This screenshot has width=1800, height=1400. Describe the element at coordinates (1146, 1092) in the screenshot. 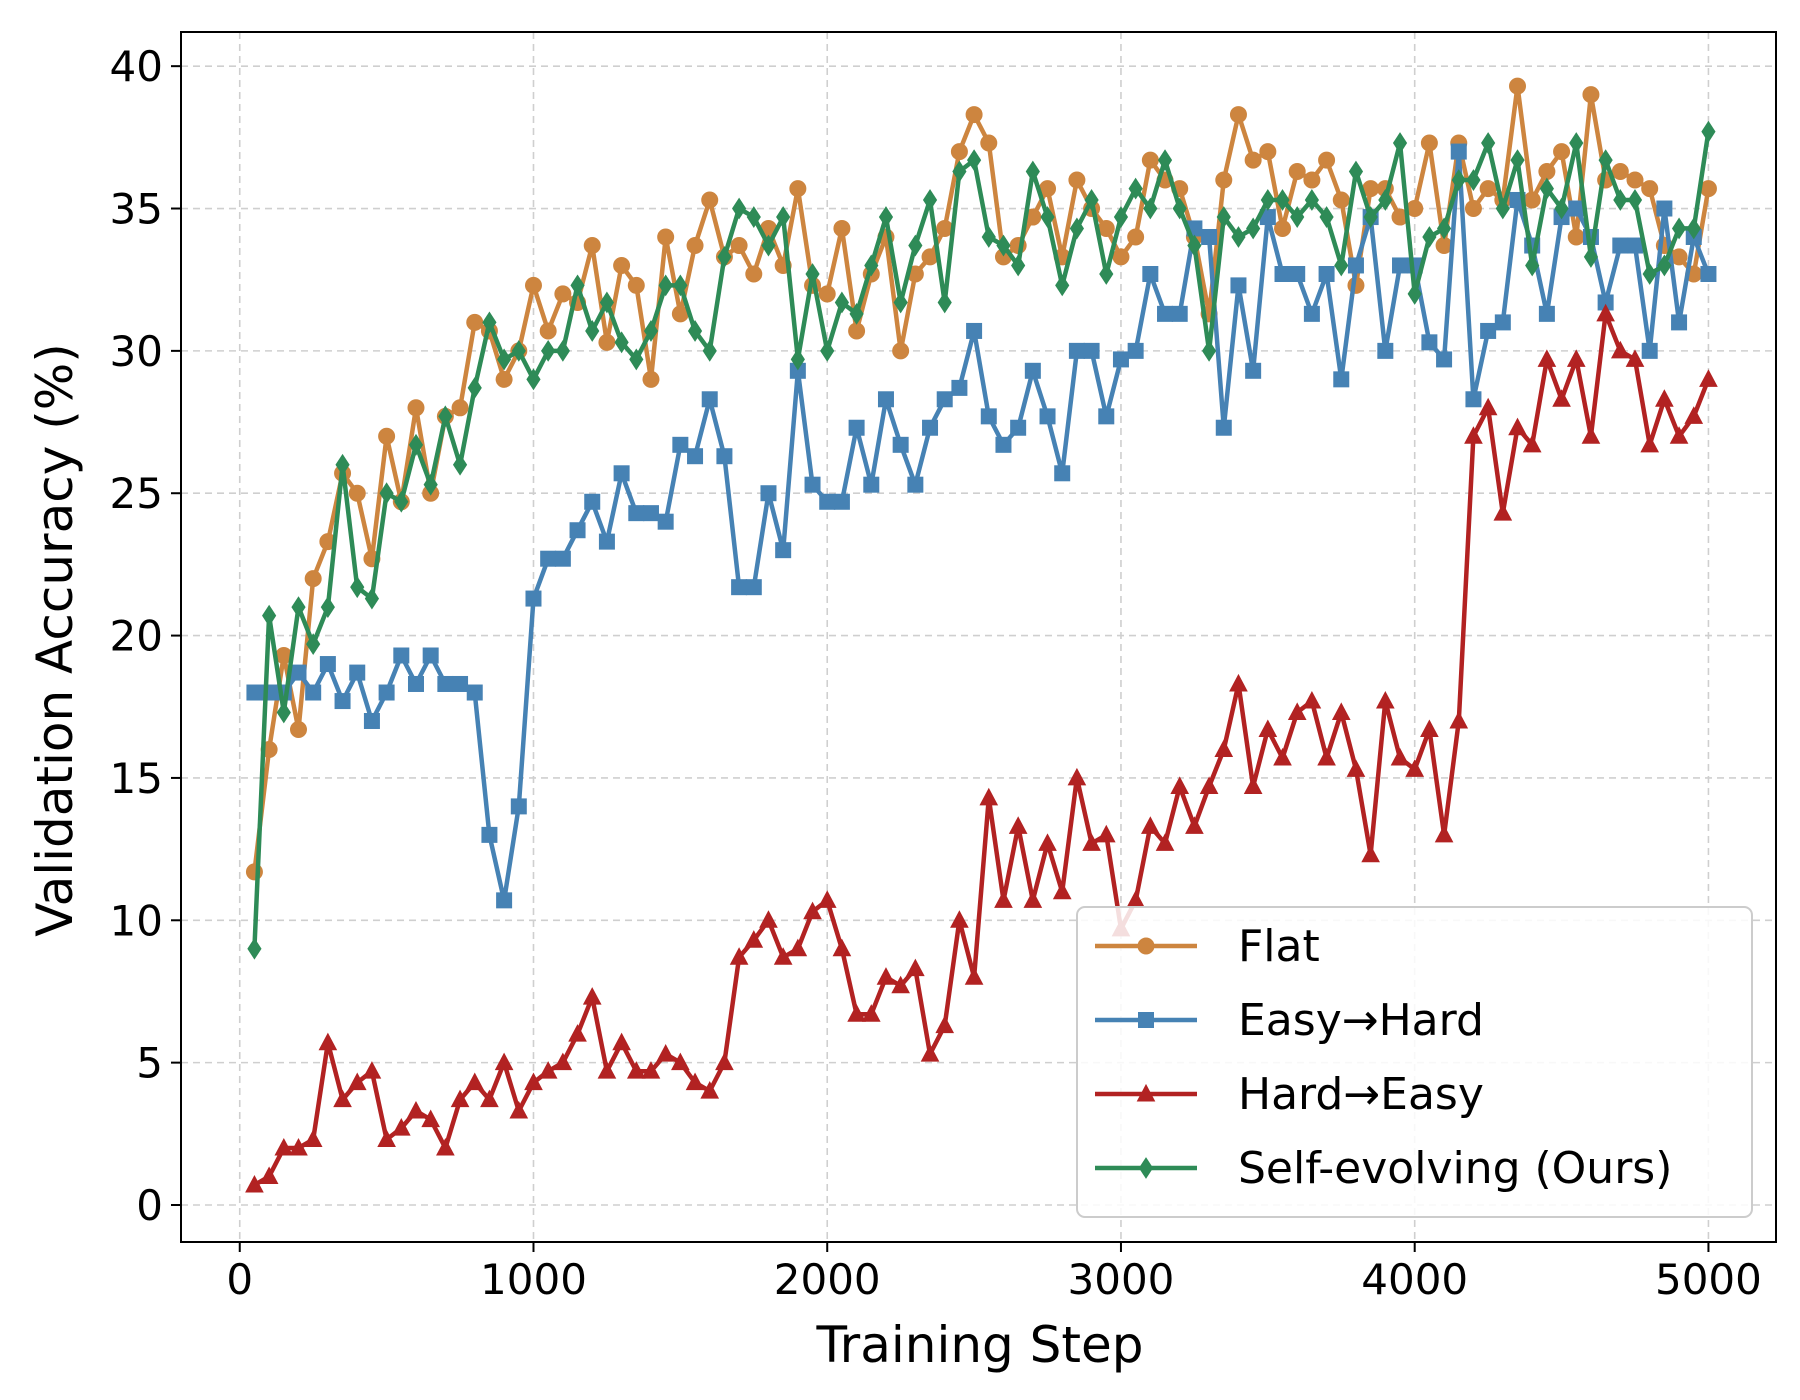

I see `legend-marker` at that location.